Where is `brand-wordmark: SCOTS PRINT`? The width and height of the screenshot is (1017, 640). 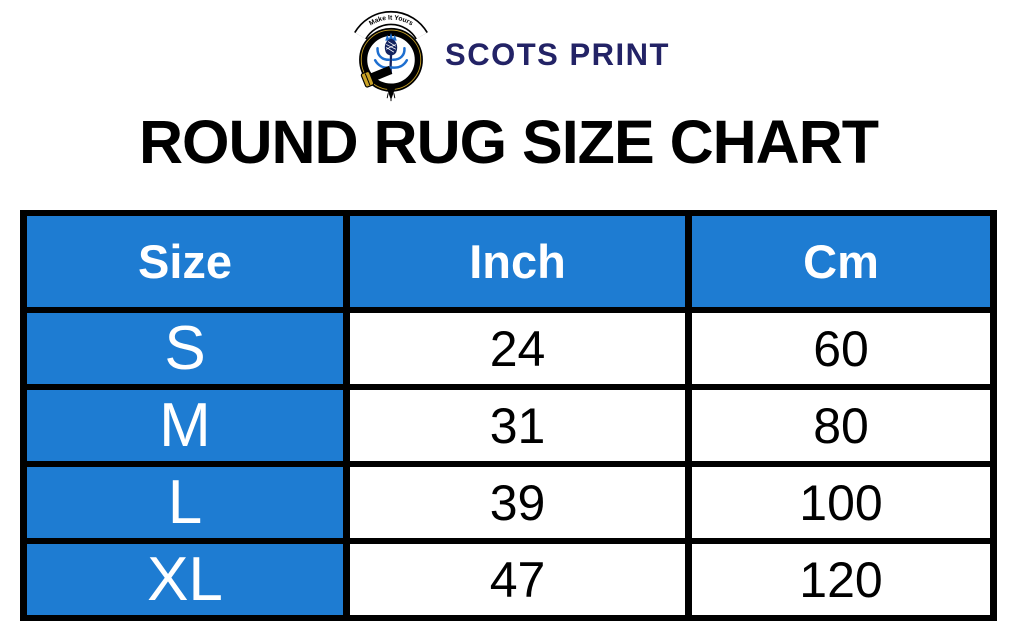
brand-wordmark: SCOTS PRINT is located at coordinates (557, 54).